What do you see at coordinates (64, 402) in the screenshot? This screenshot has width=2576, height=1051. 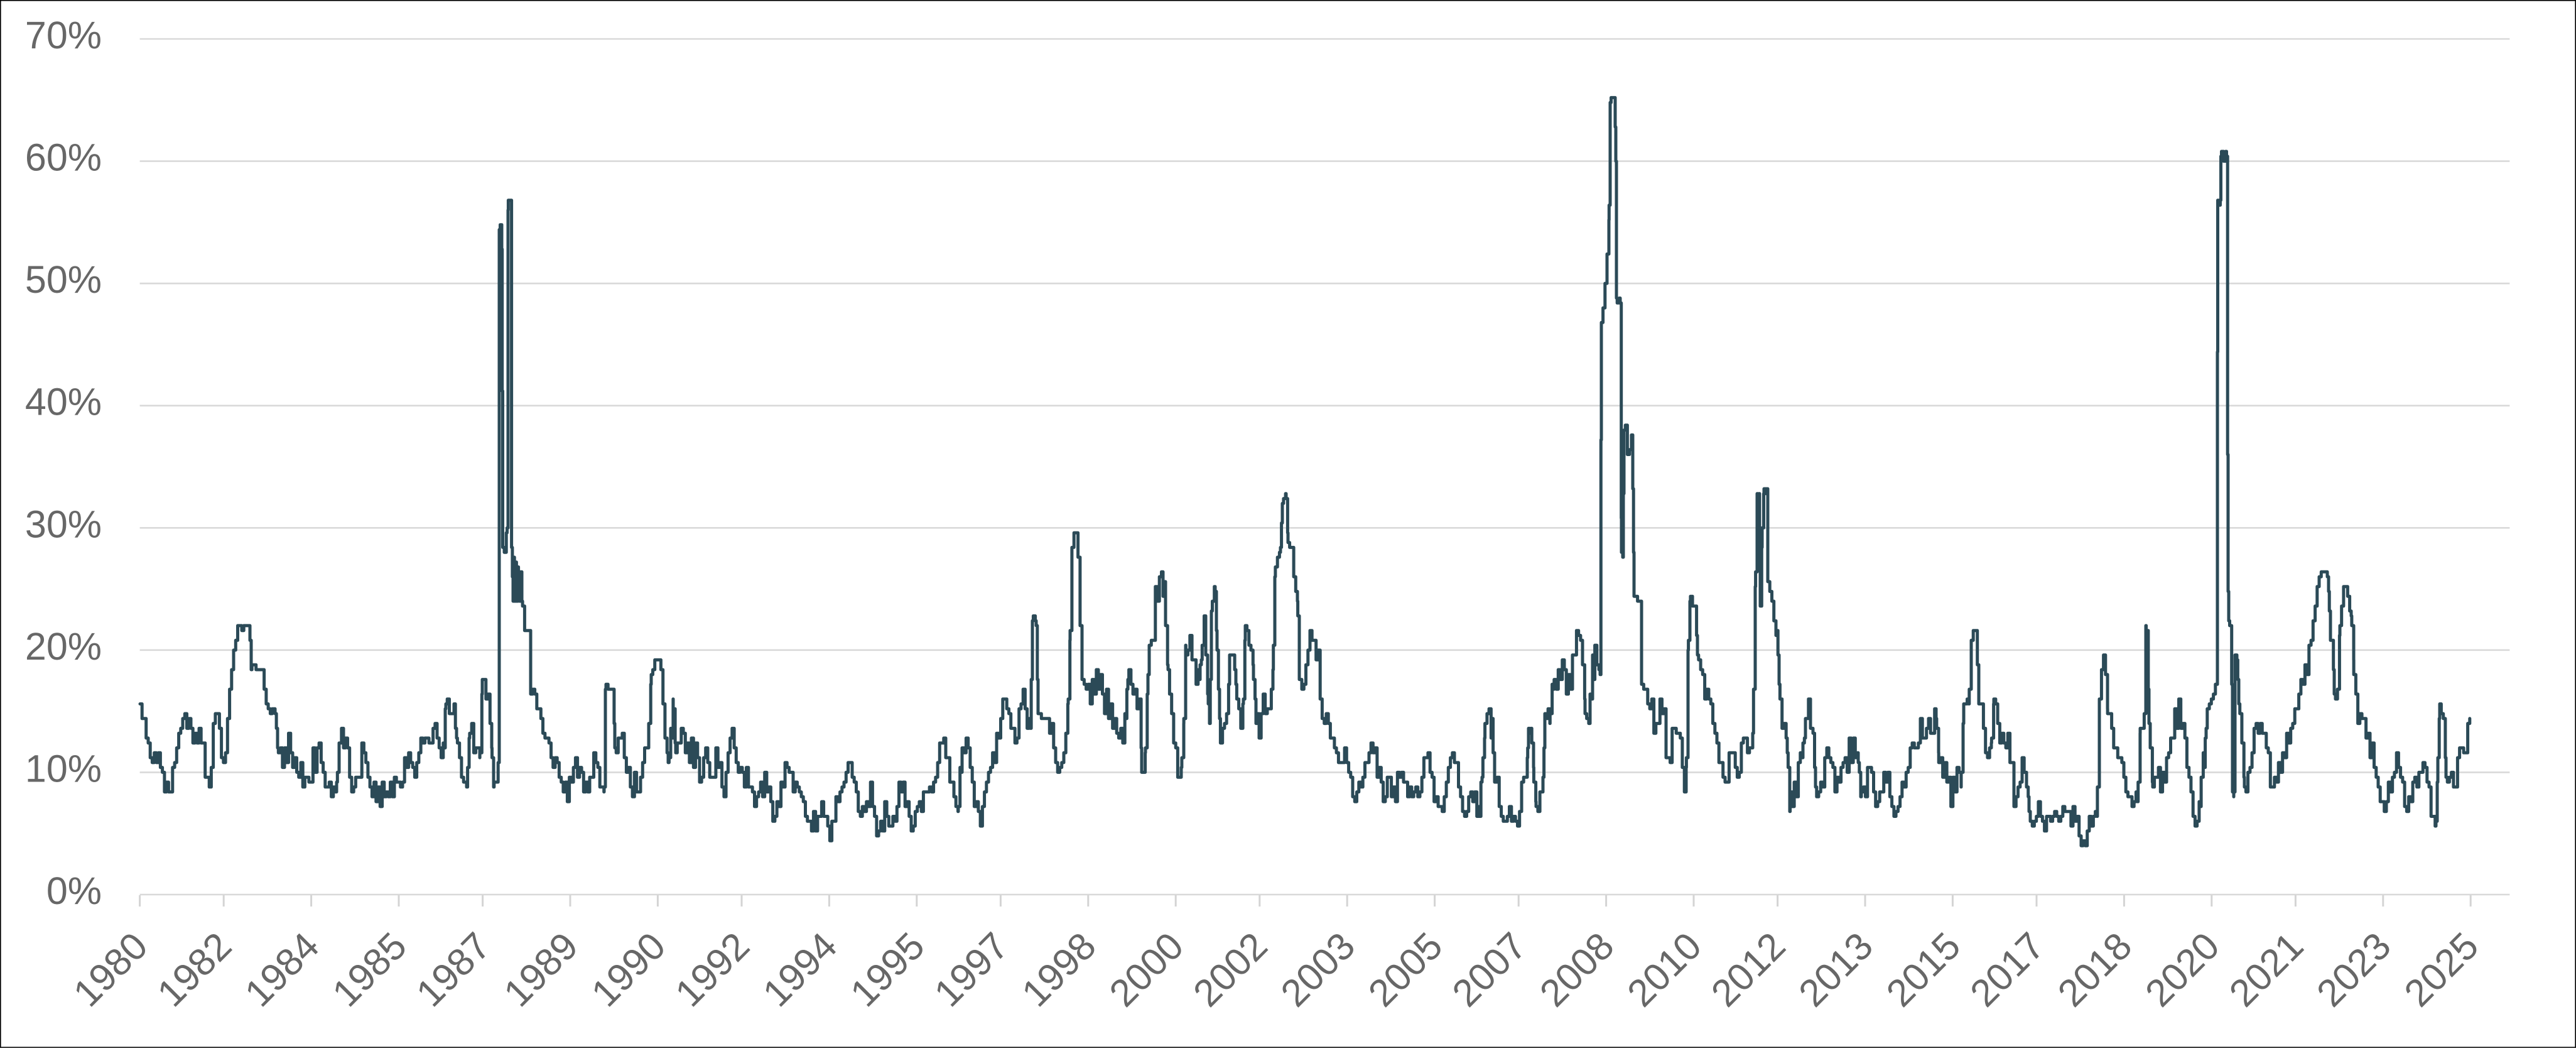 I see `svg-text: 40%` at bounding box center [64, 402].